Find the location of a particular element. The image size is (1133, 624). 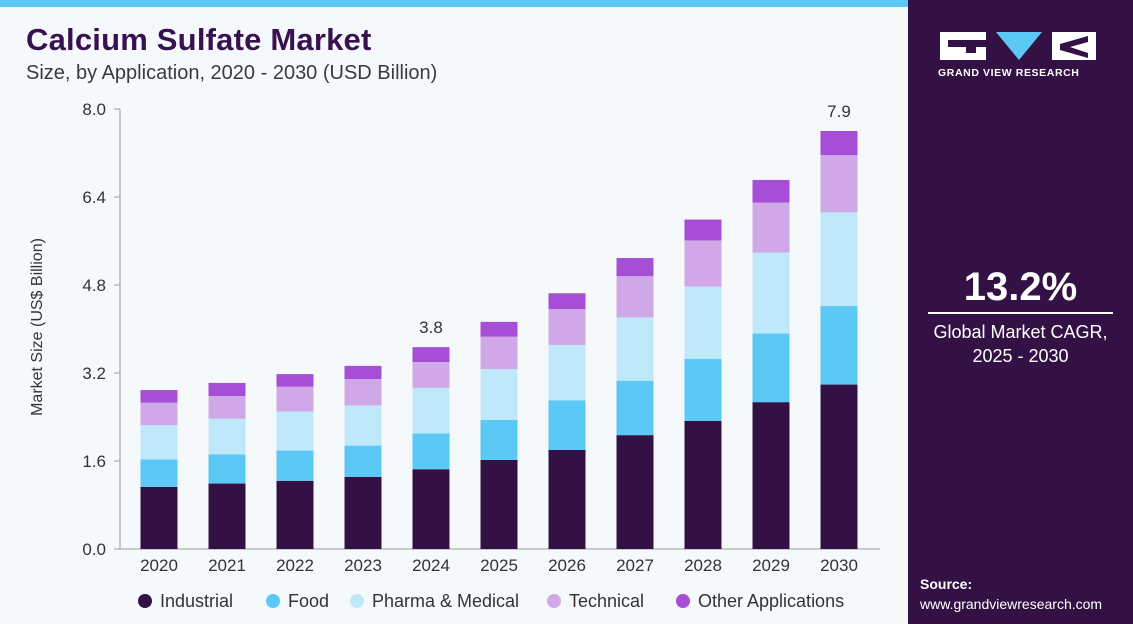

legend-label: Industrial is located at coordinates (196, 601).